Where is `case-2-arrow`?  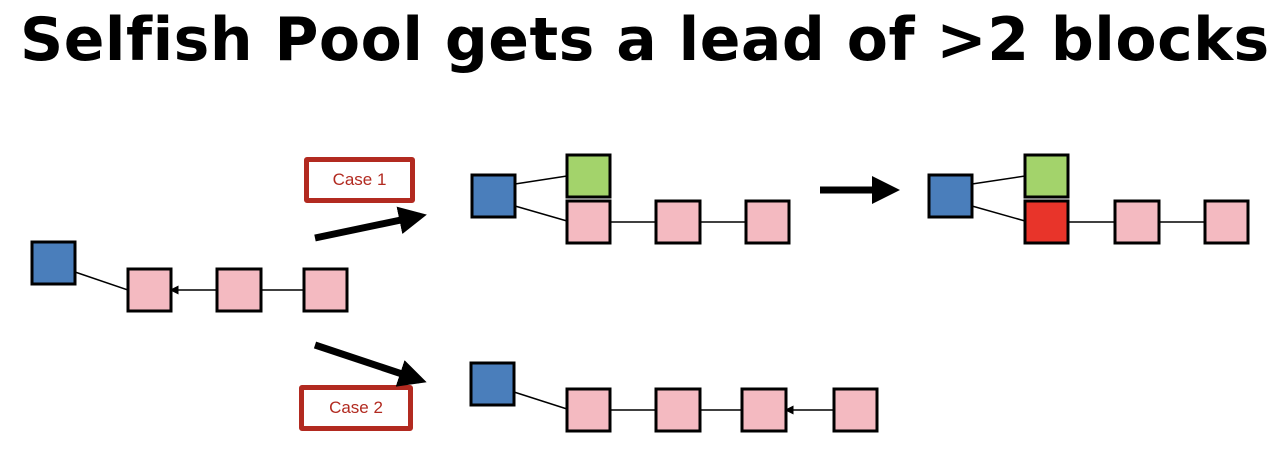 case-2-arrow is located at coordinates (370, 364).